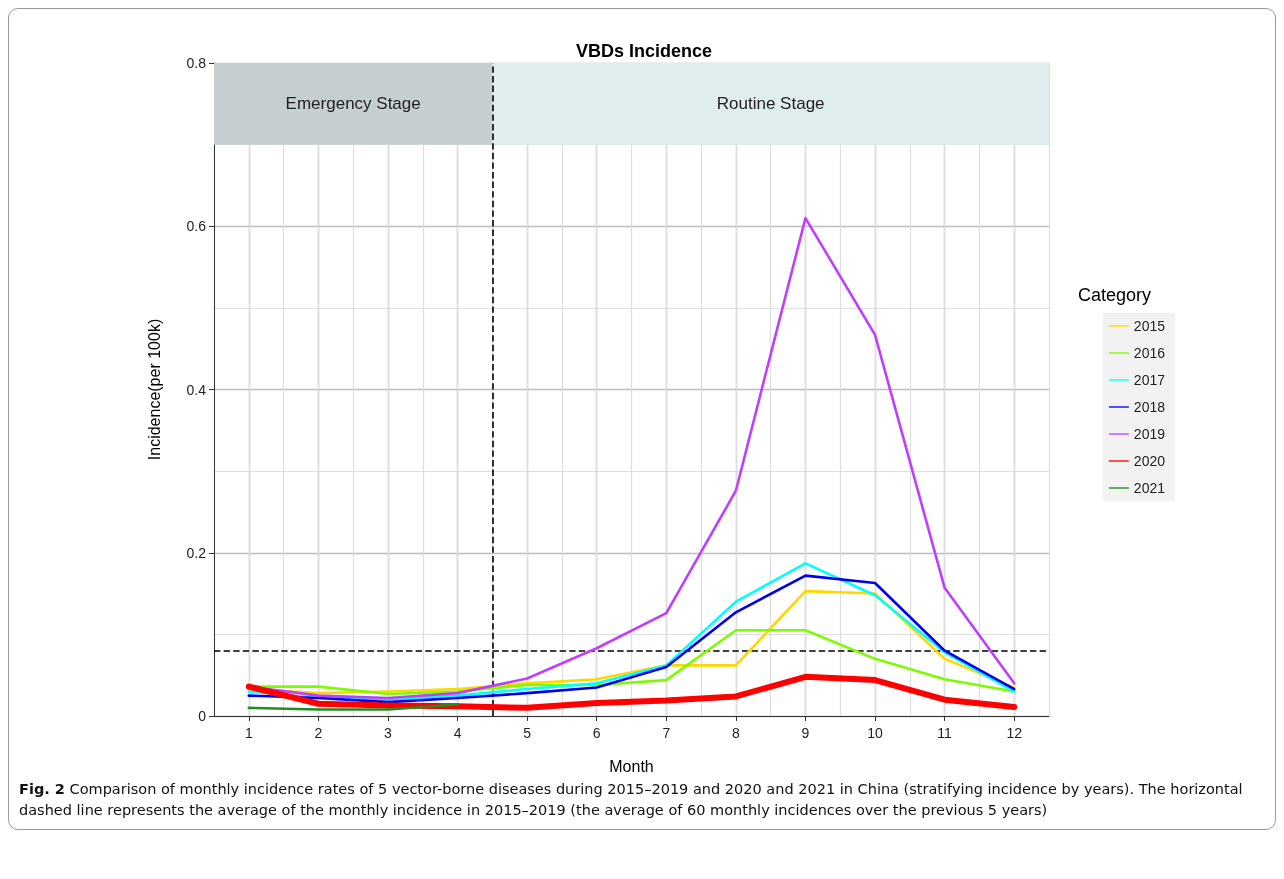 The height and width of the screenshot is (879, 1284). I want to click on legend-label: 2016, so click(1149, 353).